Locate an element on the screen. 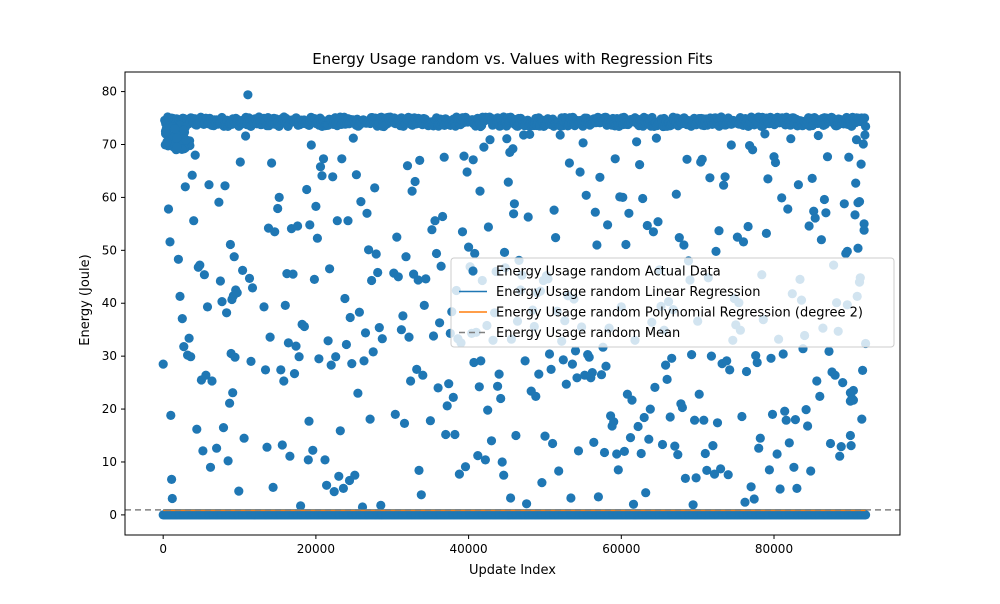  x-tick-label: 80000 is located at coordinates (774, 549).